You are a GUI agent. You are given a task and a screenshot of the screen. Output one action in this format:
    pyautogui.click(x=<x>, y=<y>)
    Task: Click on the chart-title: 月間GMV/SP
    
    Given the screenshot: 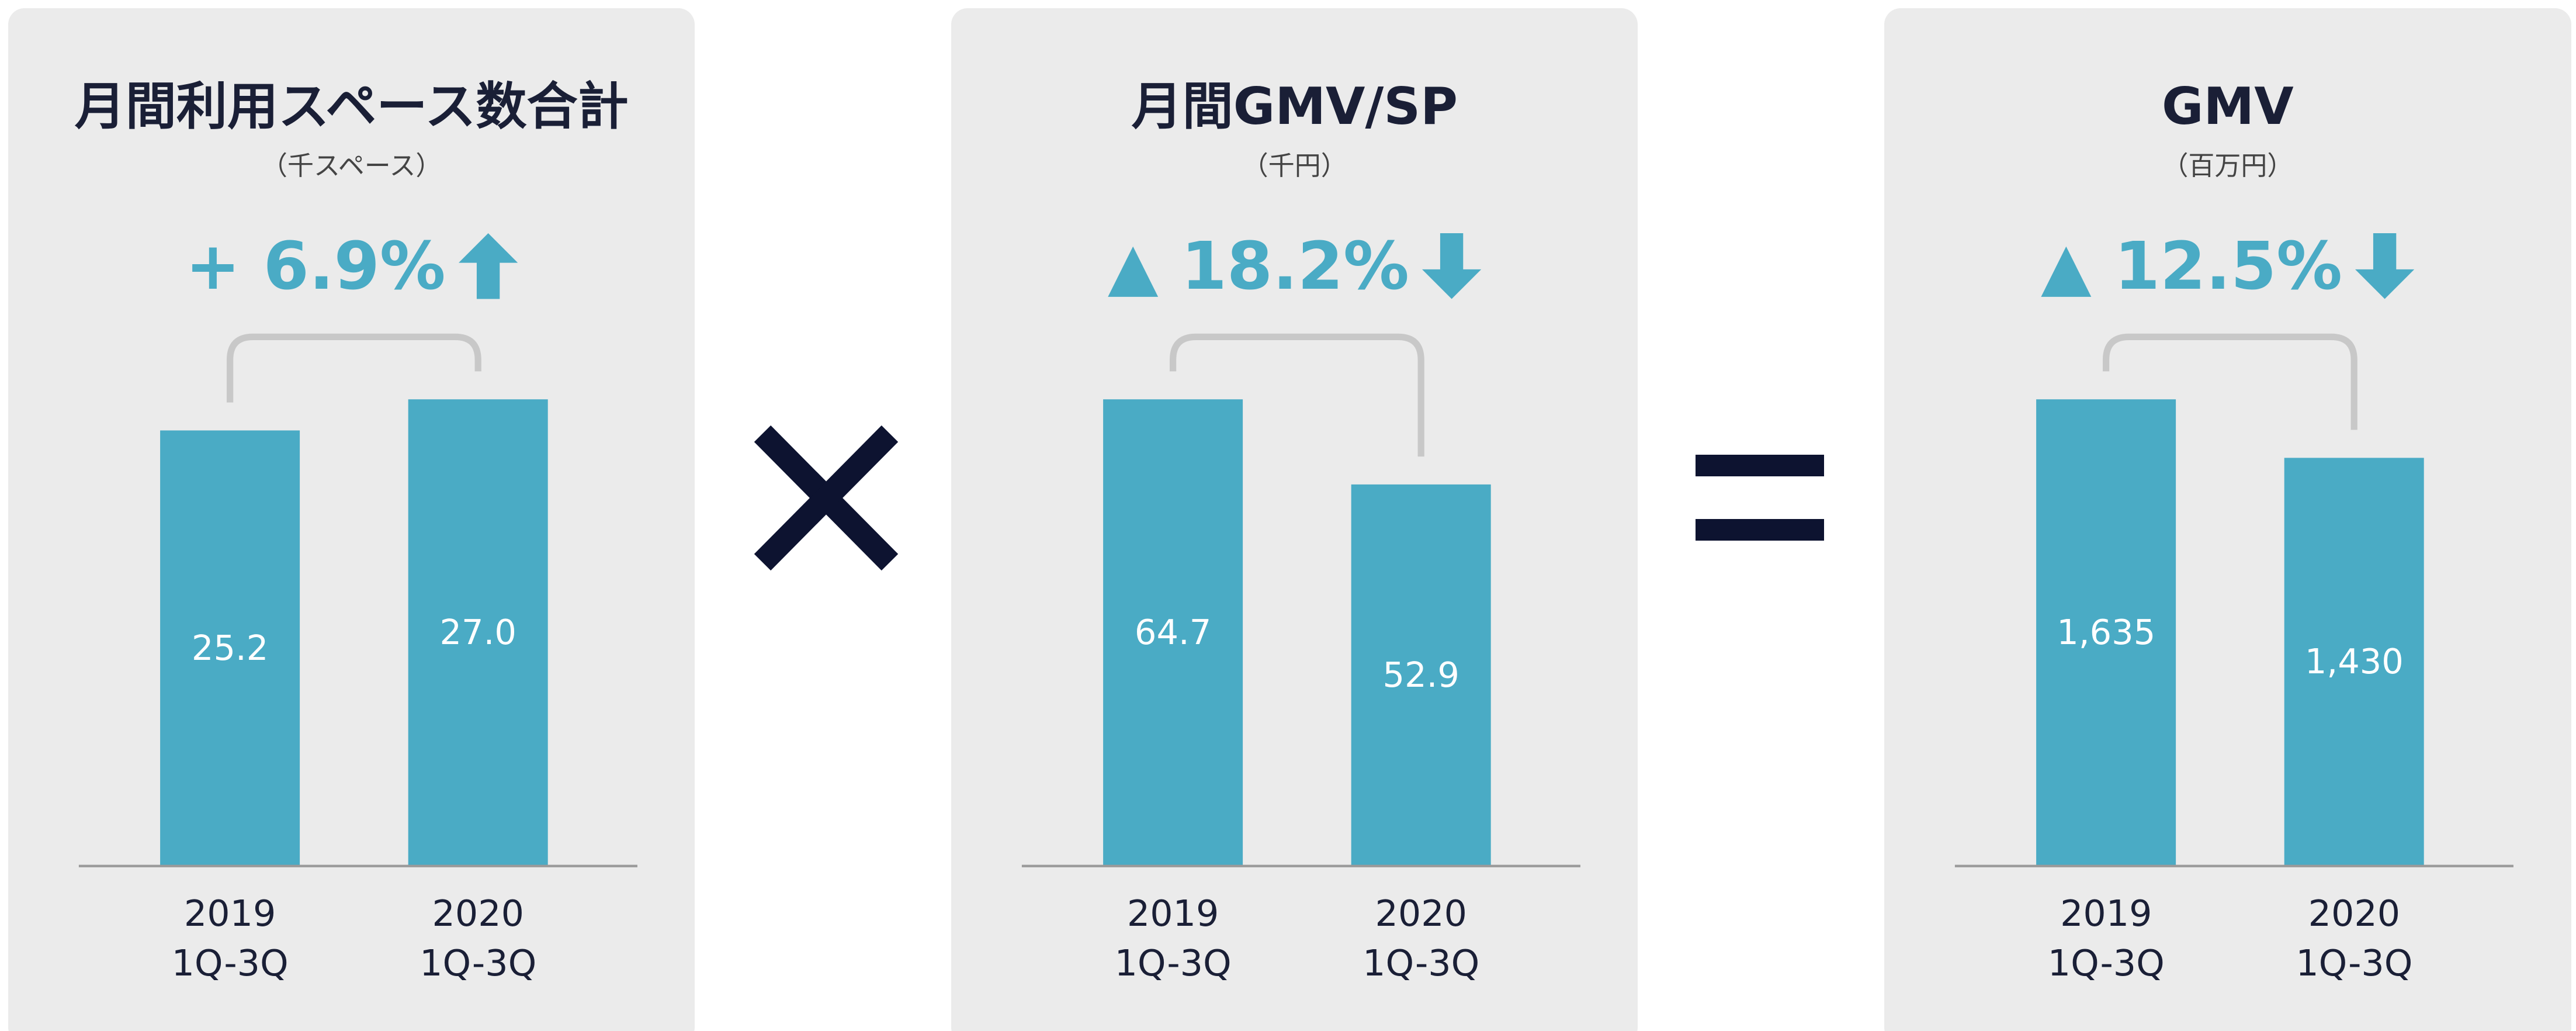 What is the action you would take?
    pyautogui.click(x=1294, y=106)
    